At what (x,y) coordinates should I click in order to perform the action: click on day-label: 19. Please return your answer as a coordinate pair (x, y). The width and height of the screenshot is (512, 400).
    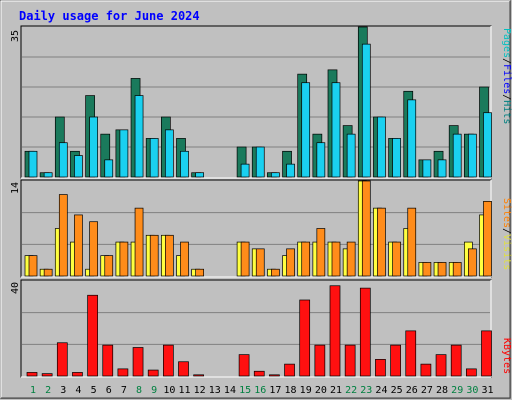
    Looking at the image, I should click on (306, 390).